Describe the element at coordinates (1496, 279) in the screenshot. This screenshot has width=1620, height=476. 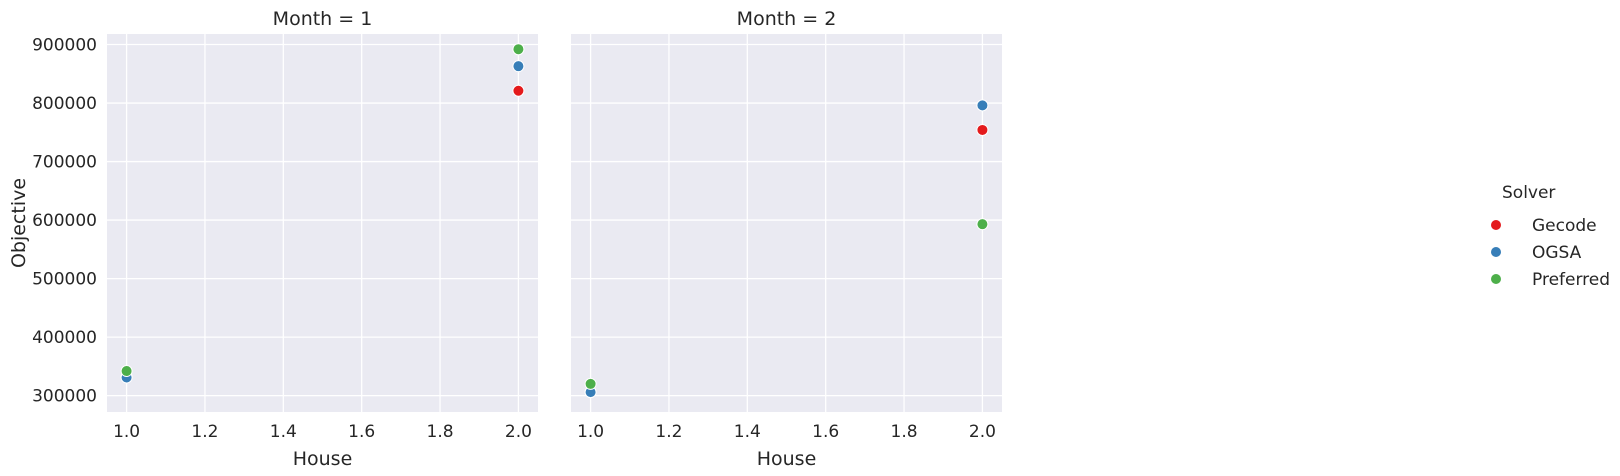
I see `legend-marker-preferred` at that location.